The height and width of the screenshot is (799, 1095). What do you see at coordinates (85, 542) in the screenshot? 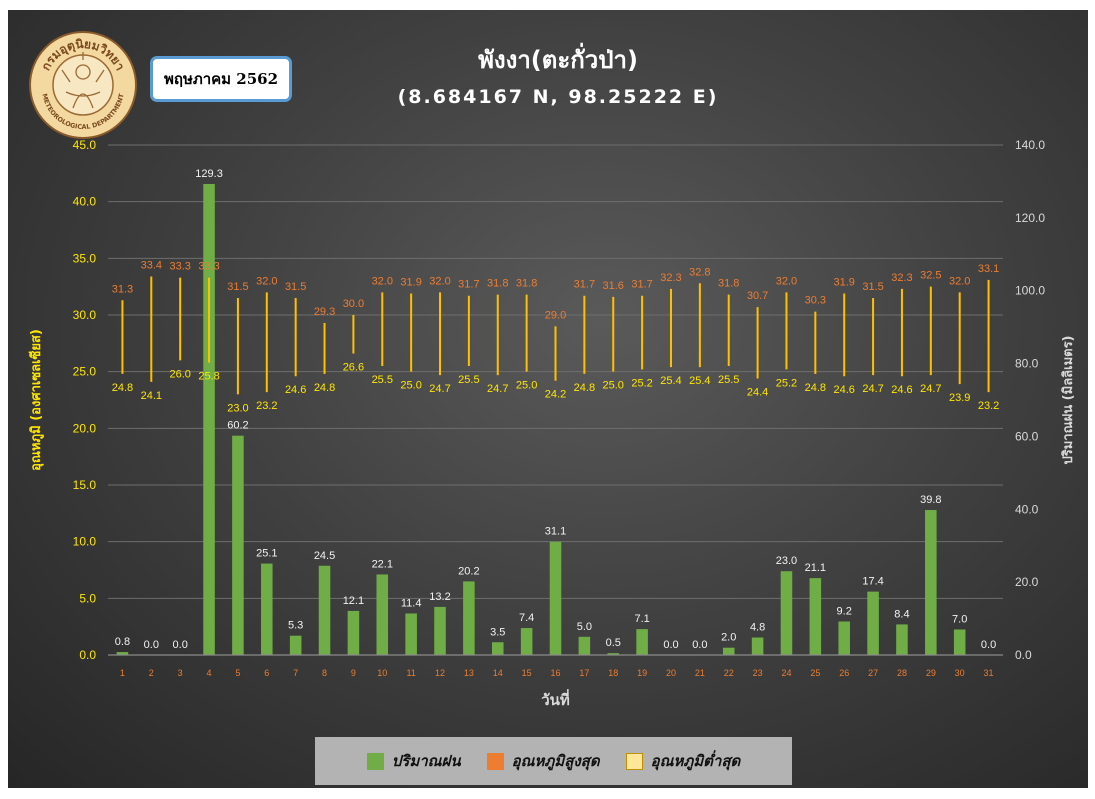
I see `left-tick-label: 10.0` at bounding box center [85, 542].